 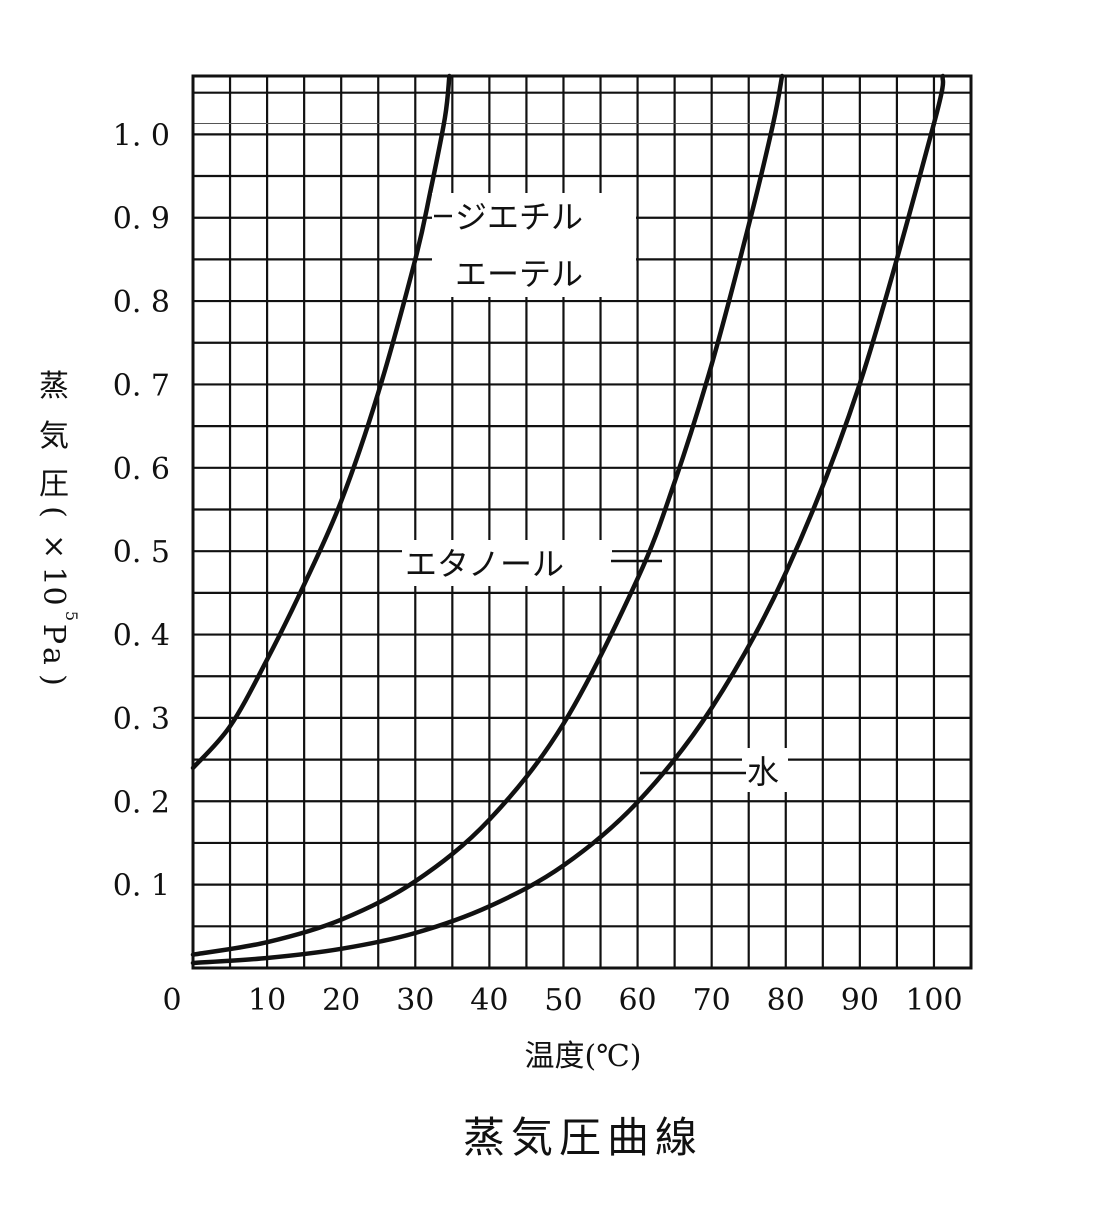 What do you see at coordinates (53, 680) in the screenshot?
I see `y-axis-title-char: )` at bounding box center [53, 680].